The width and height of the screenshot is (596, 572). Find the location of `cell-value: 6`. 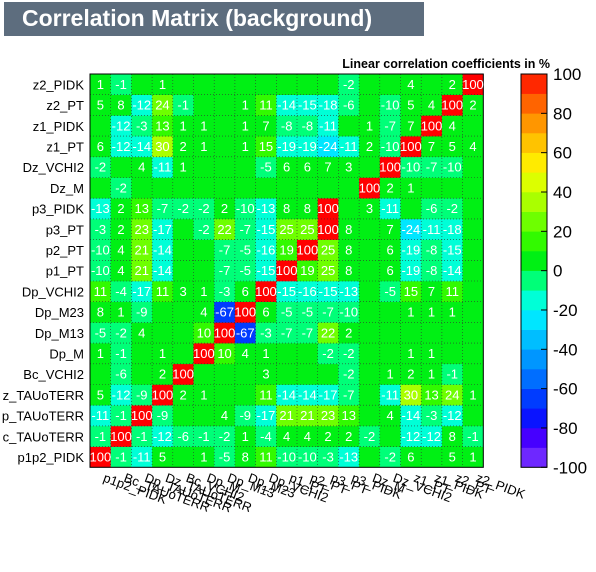

cell-value: 6 is located at coordinates (307, 167).